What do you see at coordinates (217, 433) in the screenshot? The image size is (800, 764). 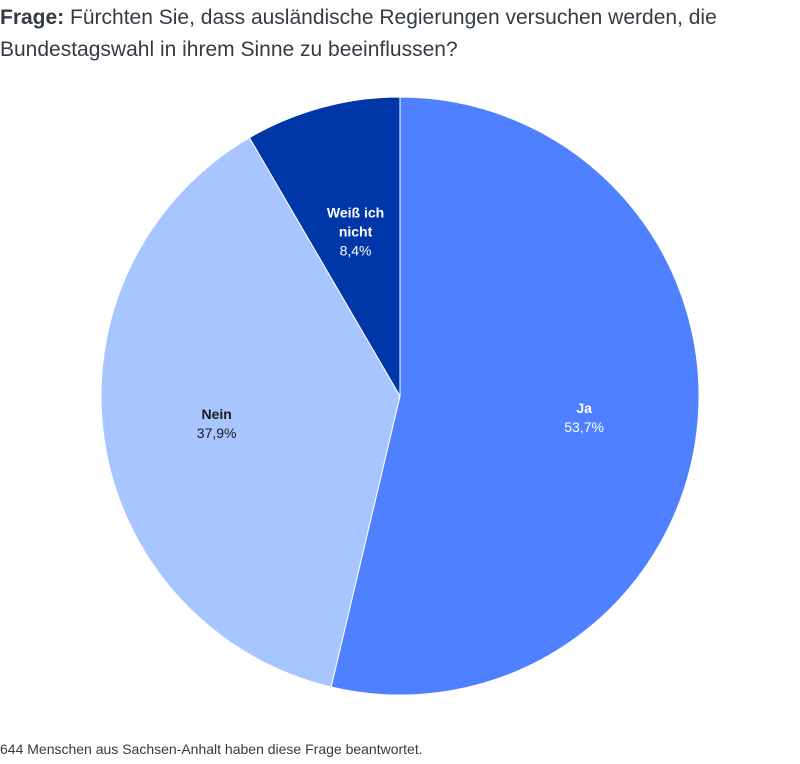 I see `slice-value: 37,9%` at bounding box center [217, 433].